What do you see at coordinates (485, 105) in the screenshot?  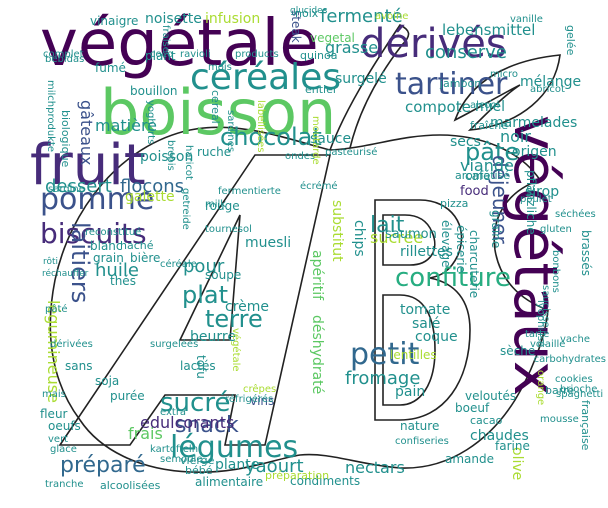 I see `word-164: alcool` at bounding box center [485, 105].